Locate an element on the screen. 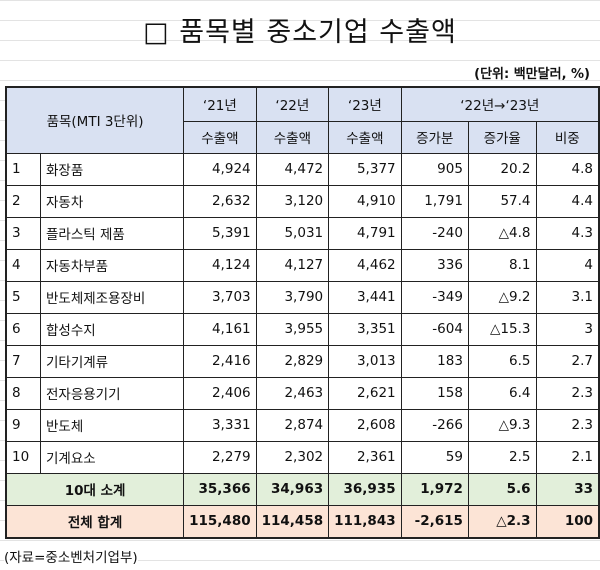 The image size is (600, 570). cell-rank: 2 is located at coordinates (23, 201).